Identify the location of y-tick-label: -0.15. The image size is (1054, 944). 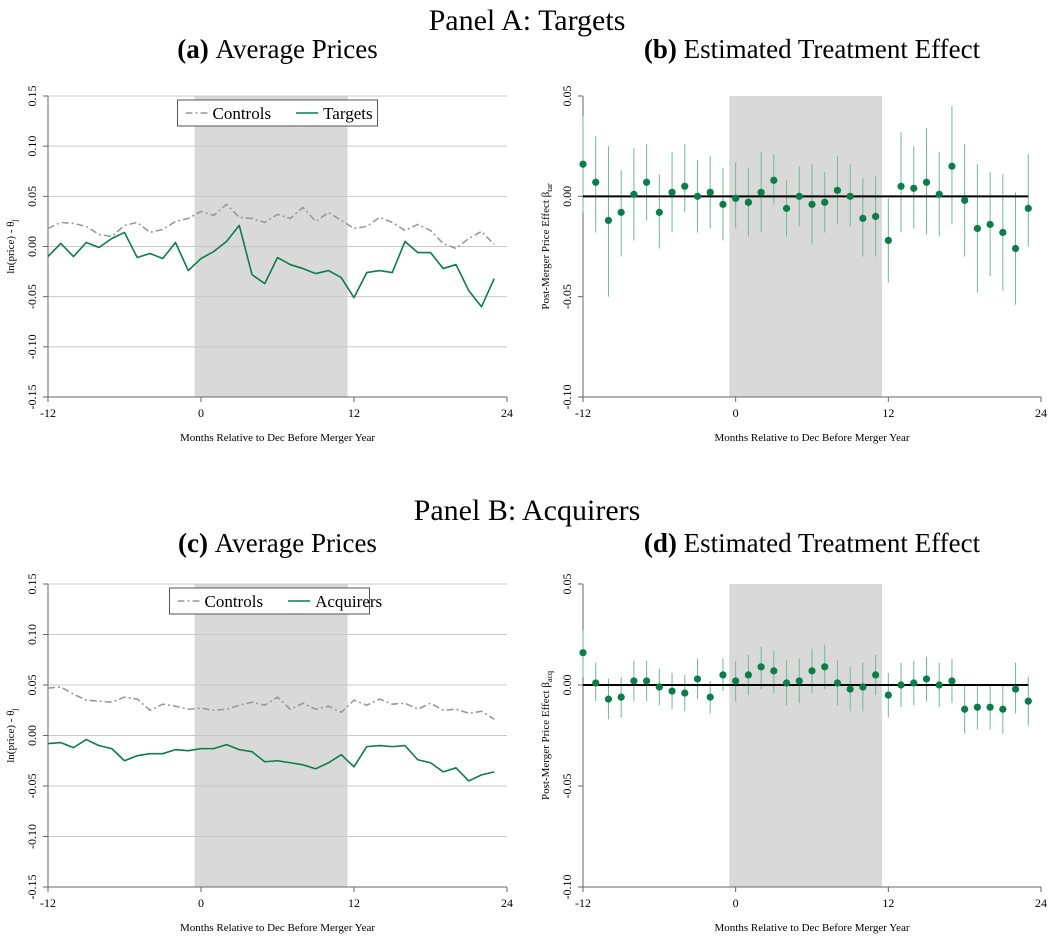
(32, 887).